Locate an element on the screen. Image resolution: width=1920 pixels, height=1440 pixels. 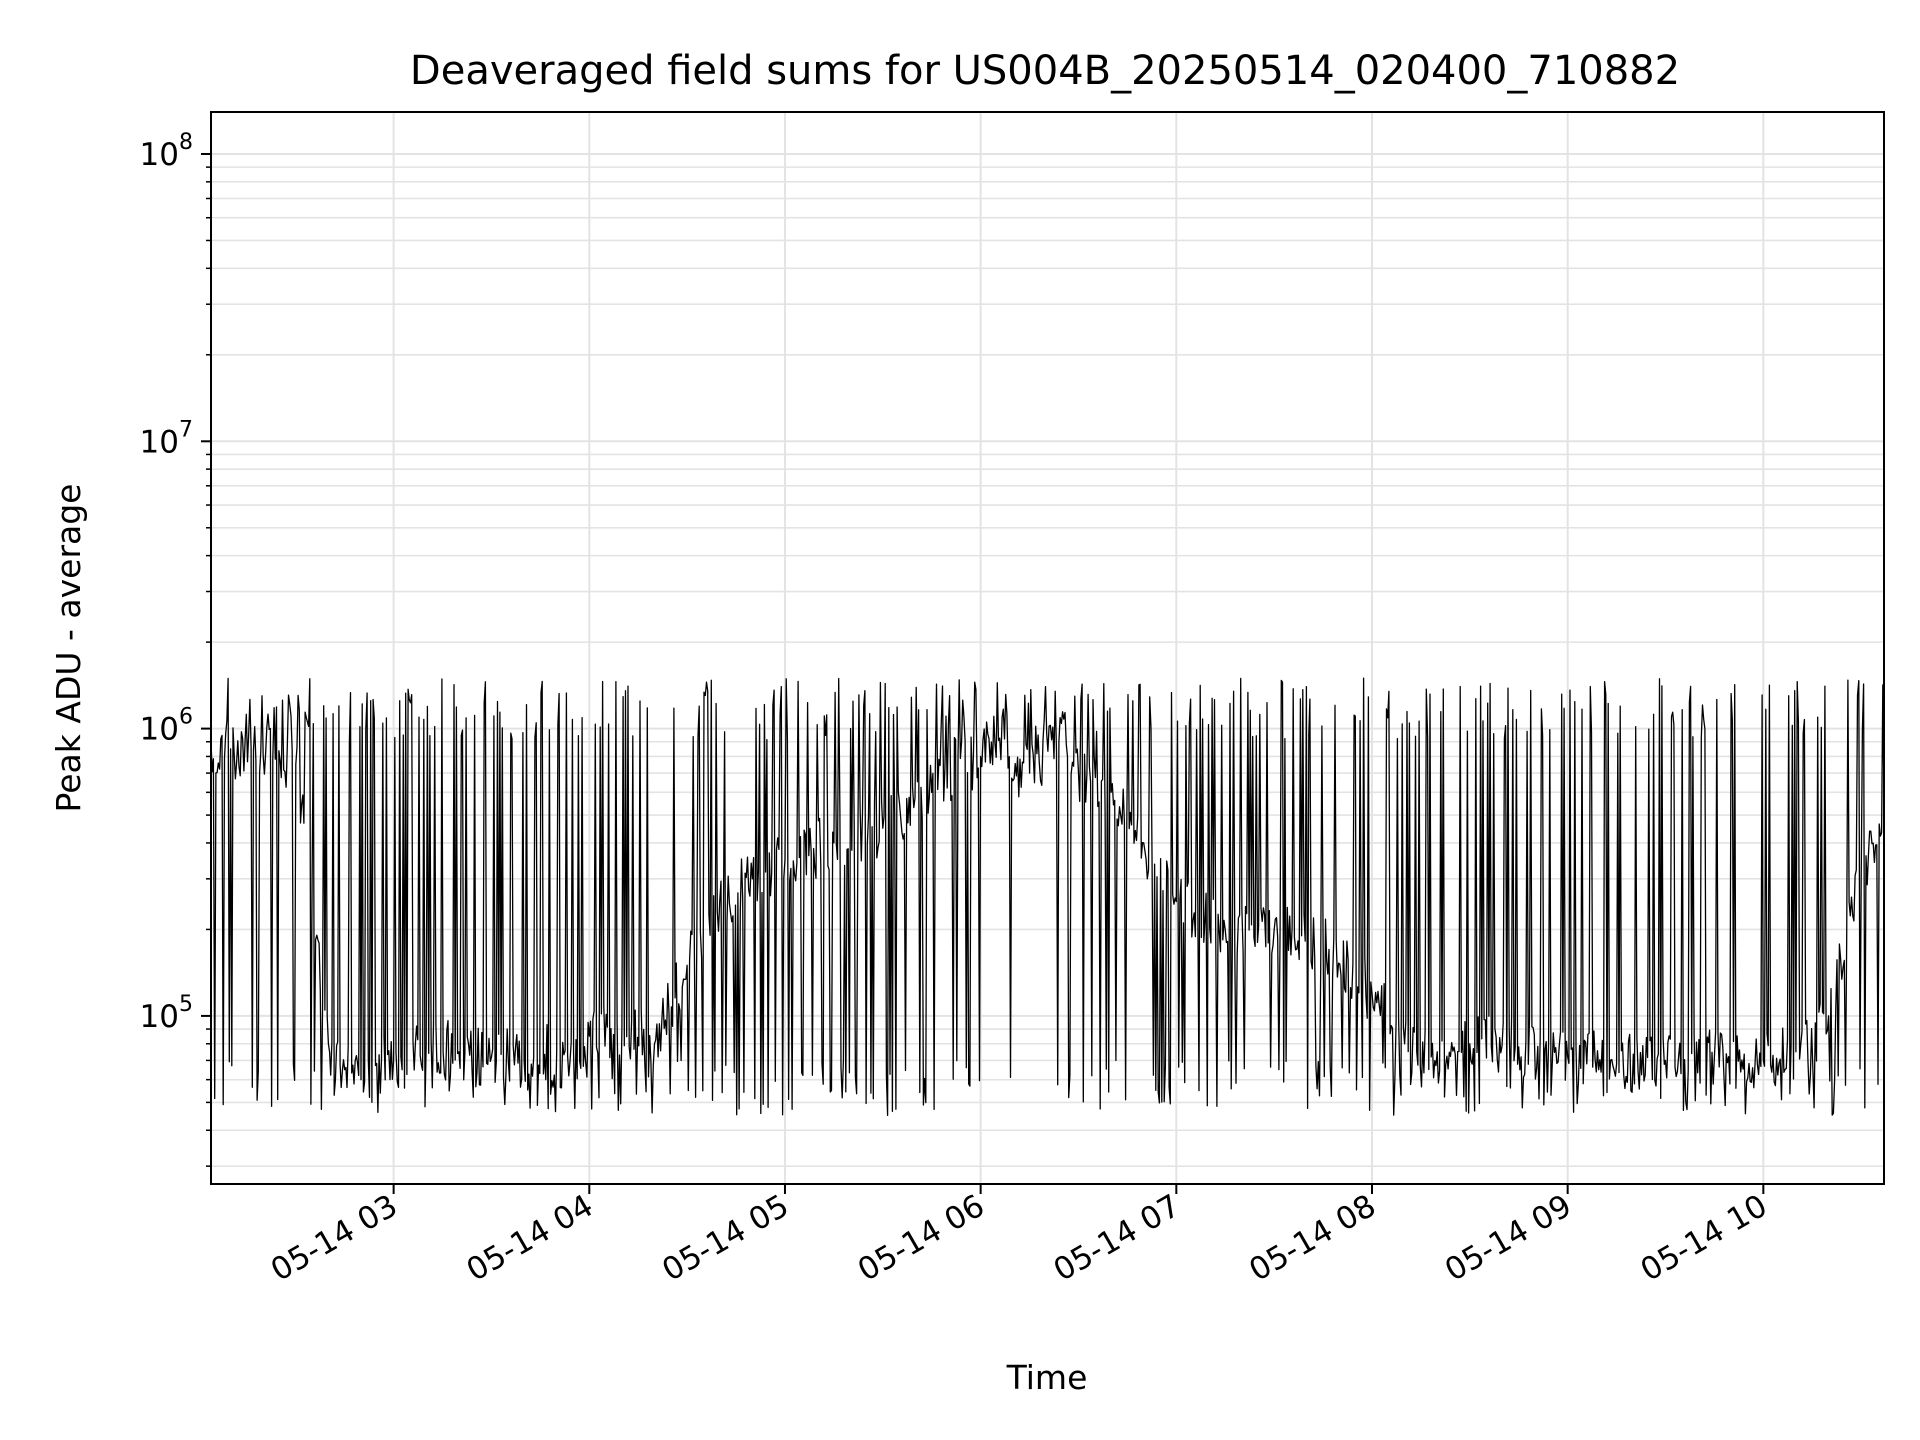
y-tick-label: 10⁷ is located at coordinates (166, 438).